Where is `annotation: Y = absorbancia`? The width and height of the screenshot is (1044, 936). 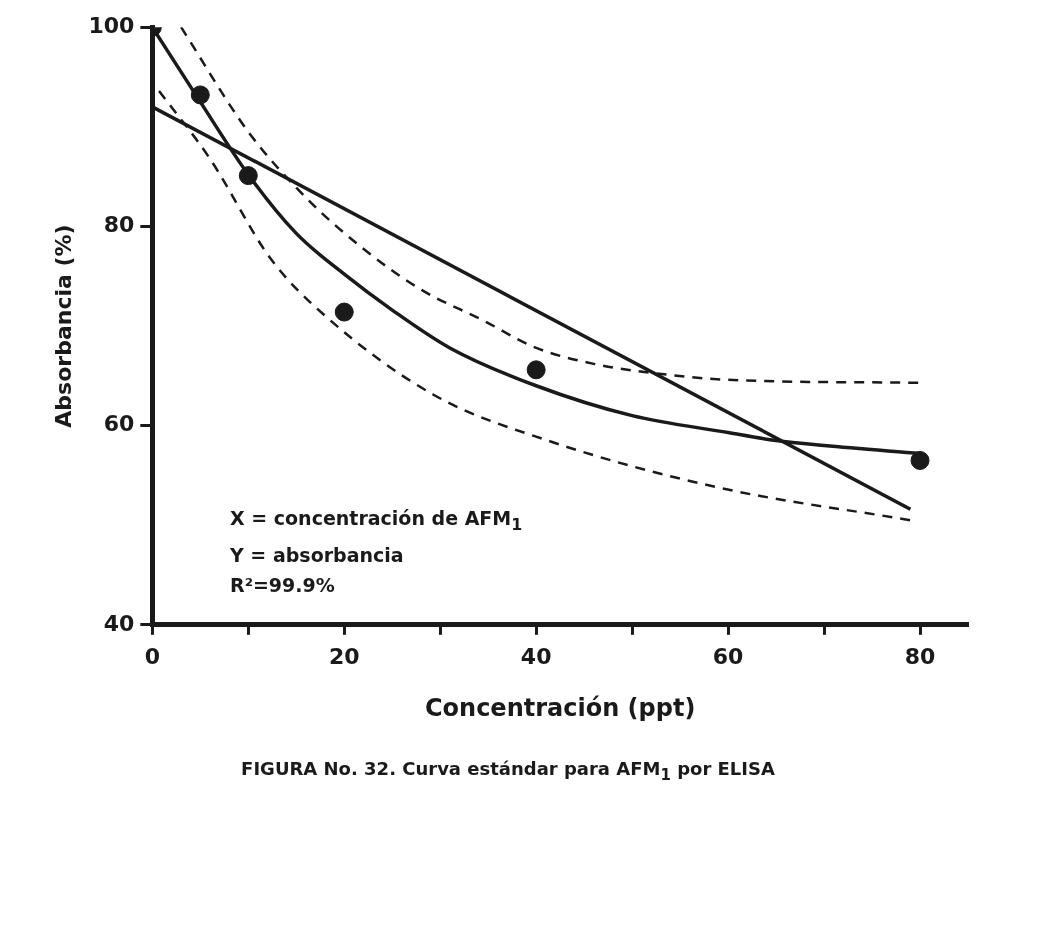 annotation: Y = absorbancia is located at coordinates (317, 555).